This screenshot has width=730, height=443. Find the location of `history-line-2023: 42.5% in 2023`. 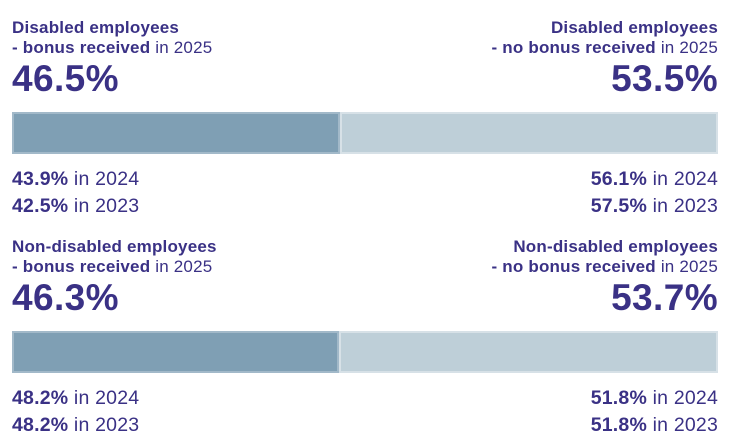

history-line-2023: 42.5% in 2023 is located at coordinates (76, 206).